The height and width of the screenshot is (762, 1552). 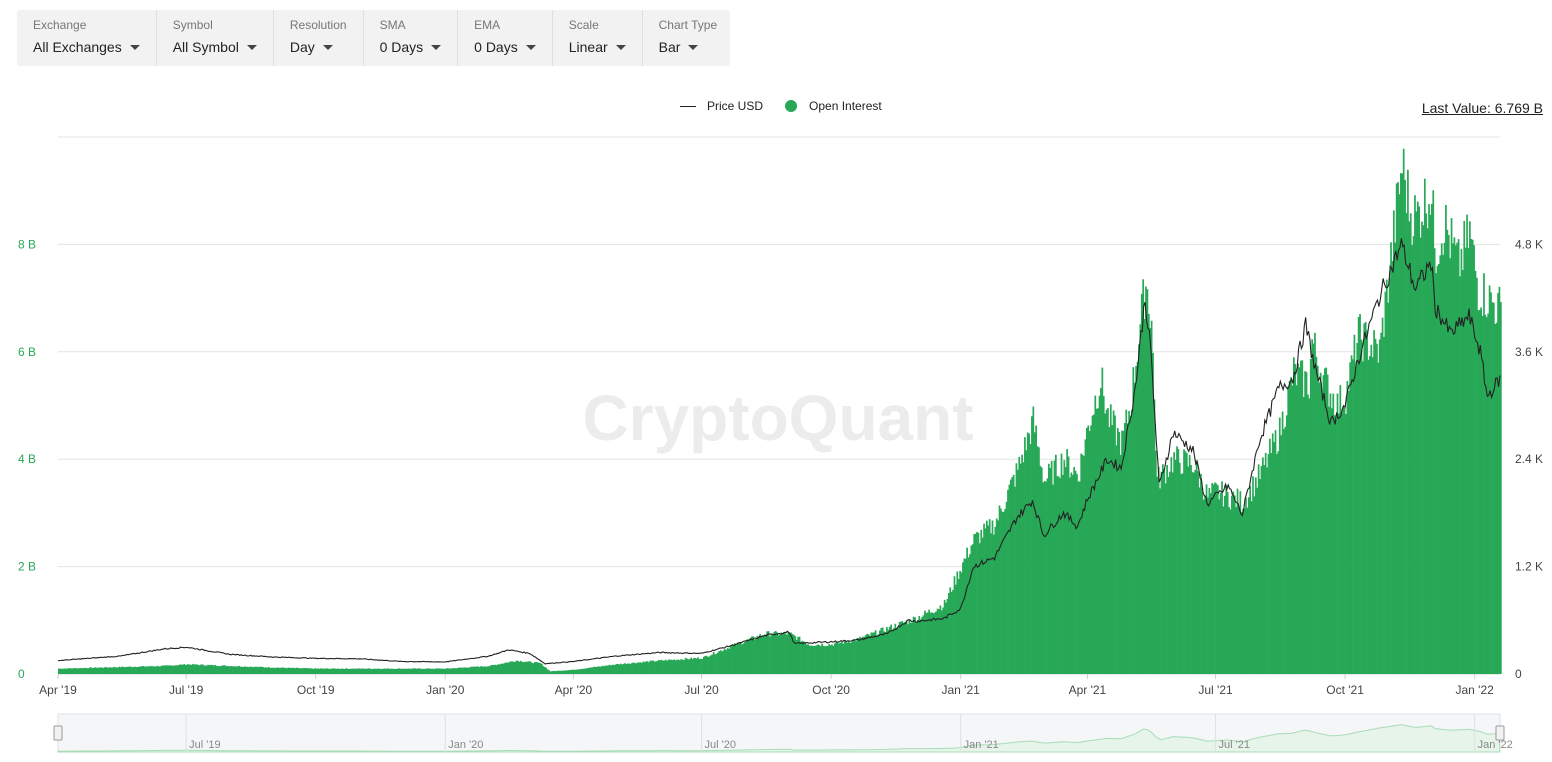 What do you see at coordinates (598, 38) in the screenshot?
I see `scale-select: Scale Linear` at bounding box center [598, 38].